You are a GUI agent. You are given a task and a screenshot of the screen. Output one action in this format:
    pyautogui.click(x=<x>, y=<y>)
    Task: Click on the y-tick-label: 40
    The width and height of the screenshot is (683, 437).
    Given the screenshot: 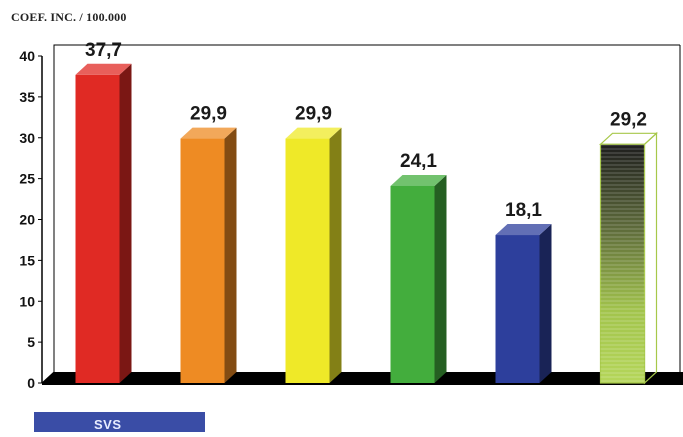 What is the action you would take?
    pyautogui.click(x=27, y=56)
    